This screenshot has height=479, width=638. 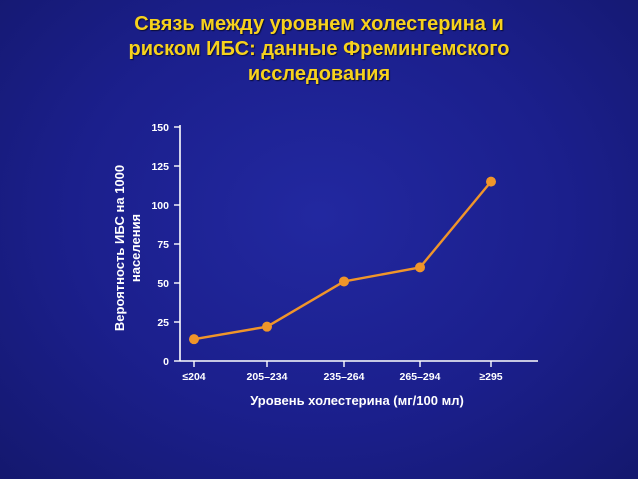 I want to click on y-tick-label: 50, so click(x=163, y=284).